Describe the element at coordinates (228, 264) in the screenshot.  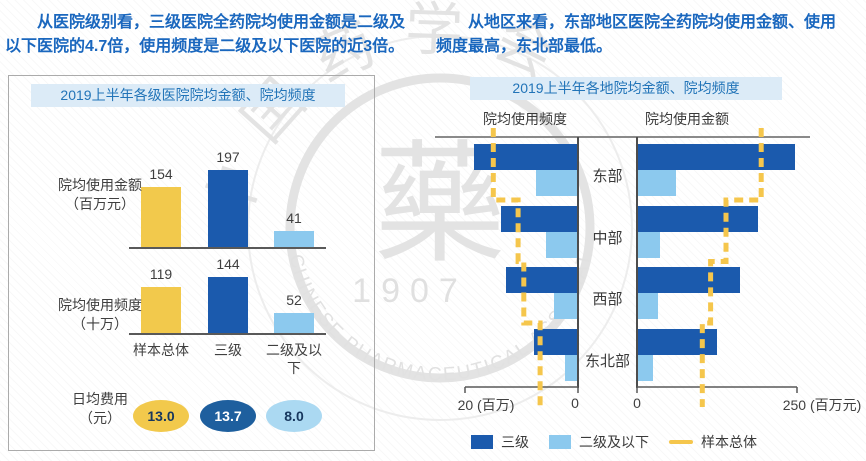
I see `bar-value-label: 144` at that location.